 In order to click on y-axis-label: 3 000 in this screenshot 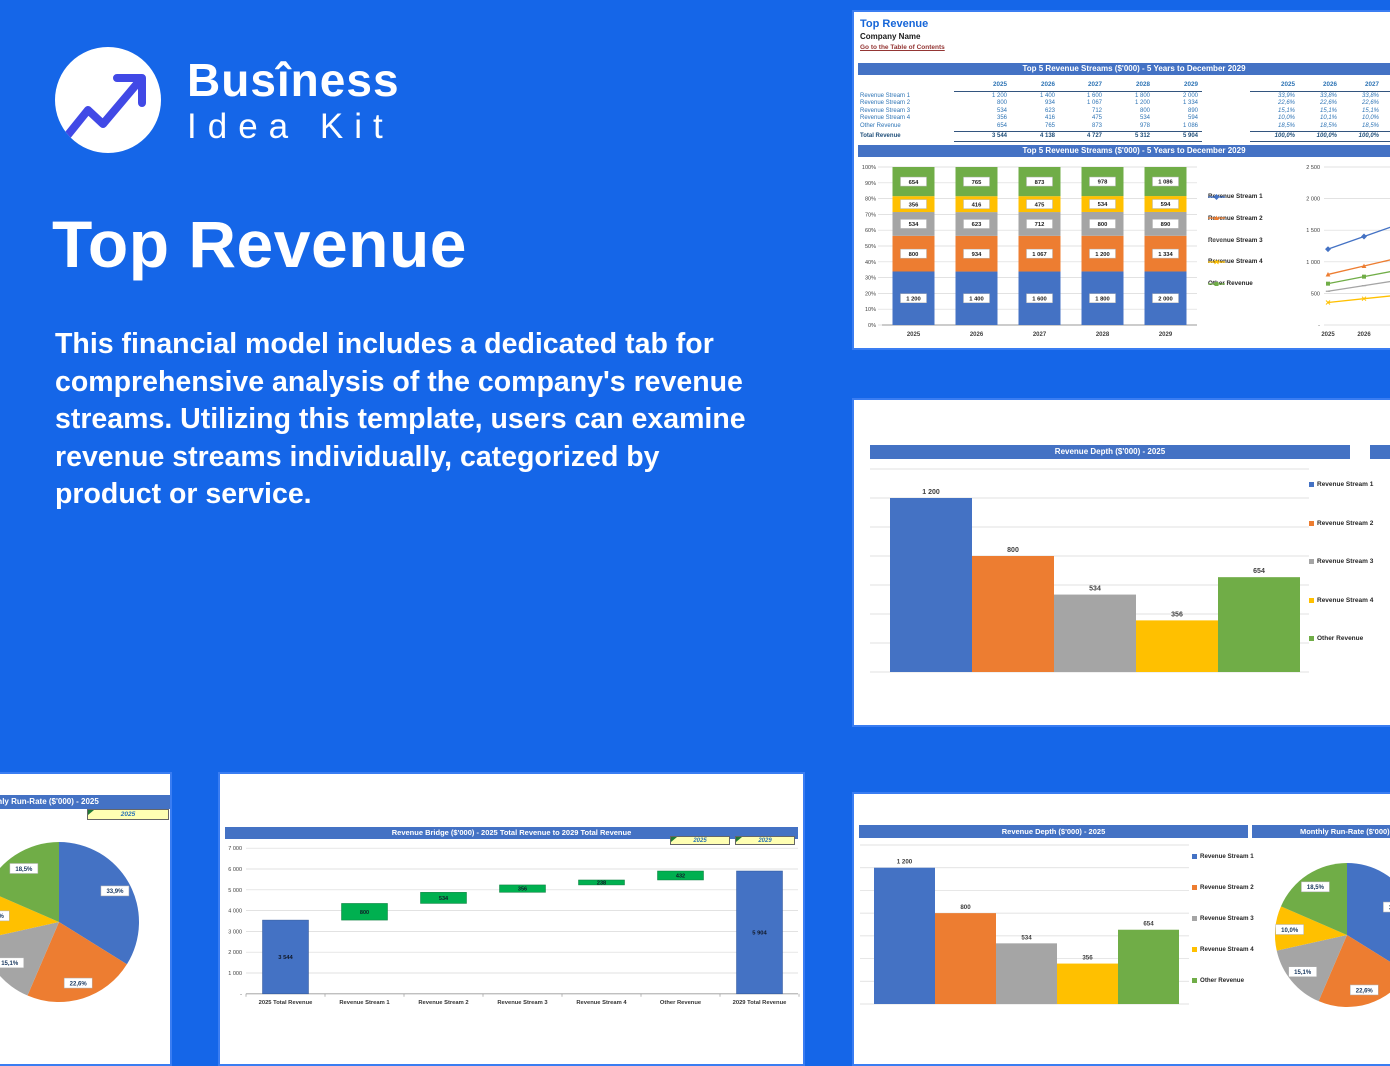, I will do `click(235, 932)`.